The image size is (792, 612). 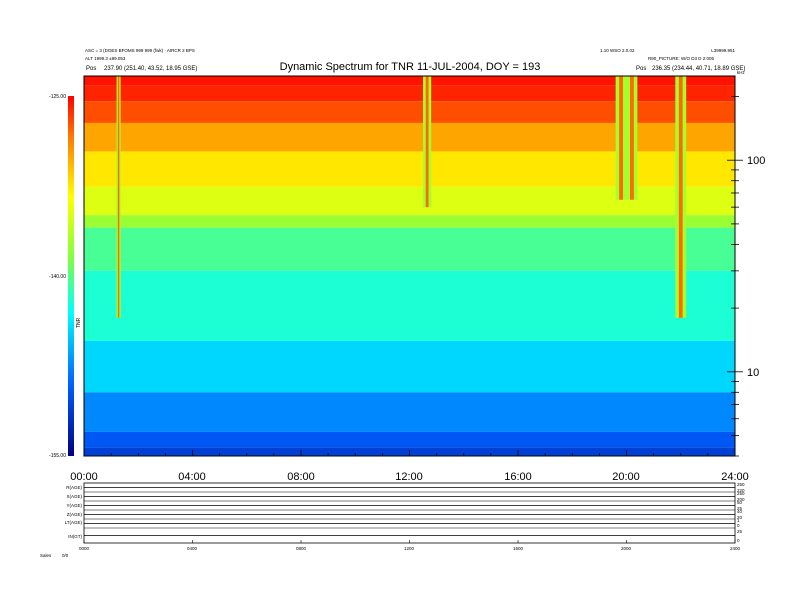 I want to click on y-tick-label: 10, so click(x=753, y=373).